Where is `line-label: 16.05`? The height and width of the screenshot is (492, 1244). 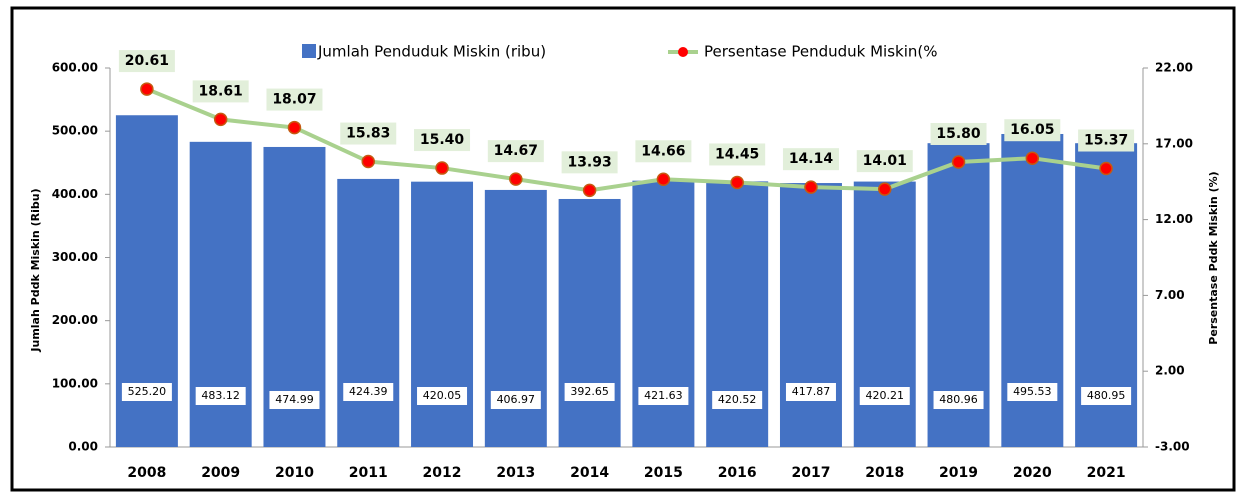
line-label: 16.05 is located at coordinates (1032, 130).